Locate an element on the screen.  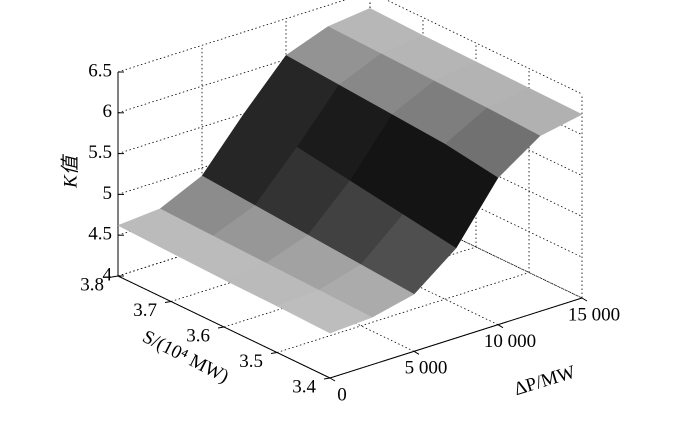
z-axis-label: K值 is located at coordinates (70, 171).